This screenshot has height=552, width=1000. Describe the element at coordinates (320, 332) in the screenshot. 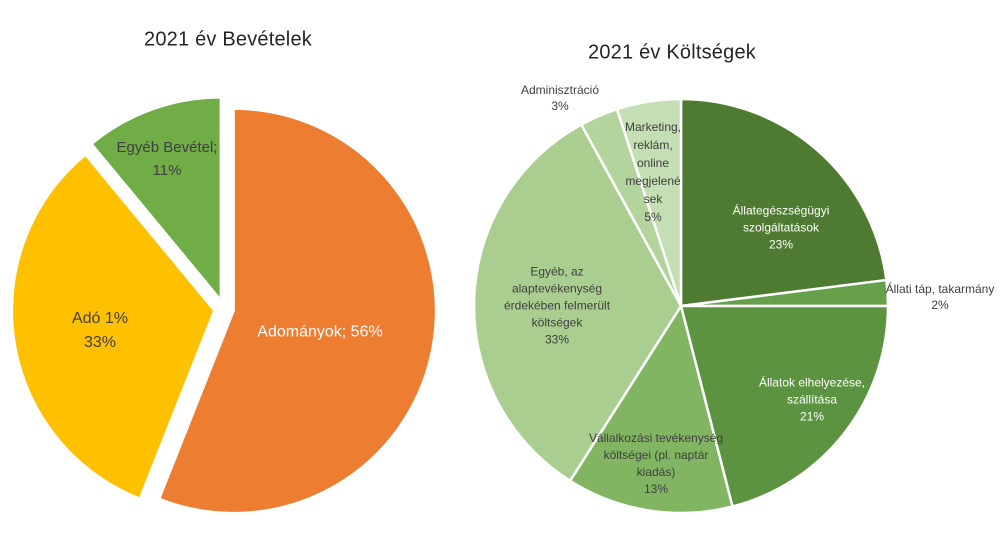

I see `revenue-pie-label-0: Adományok; 56%` at that location.